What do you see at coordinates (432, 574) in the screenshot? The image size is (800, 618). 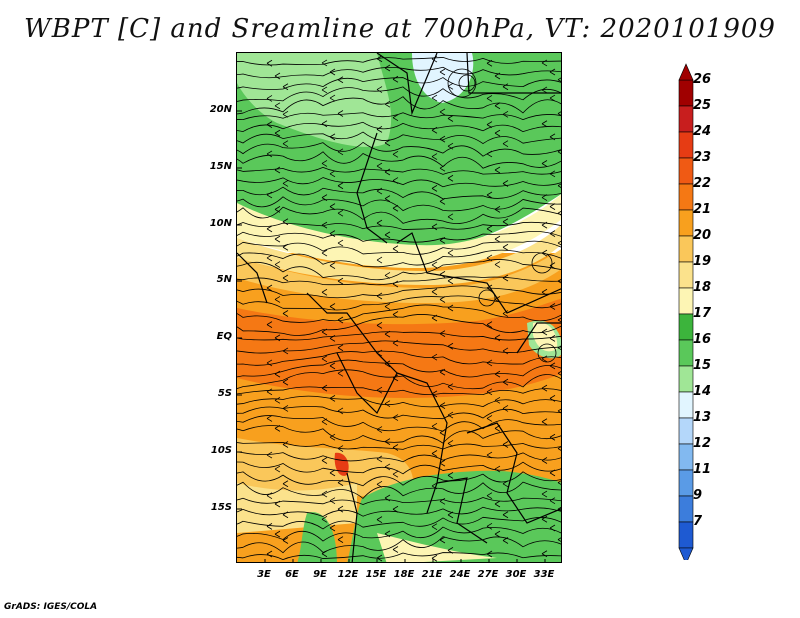 I see `lon-label: 21E` at bounding box center [432, 574].